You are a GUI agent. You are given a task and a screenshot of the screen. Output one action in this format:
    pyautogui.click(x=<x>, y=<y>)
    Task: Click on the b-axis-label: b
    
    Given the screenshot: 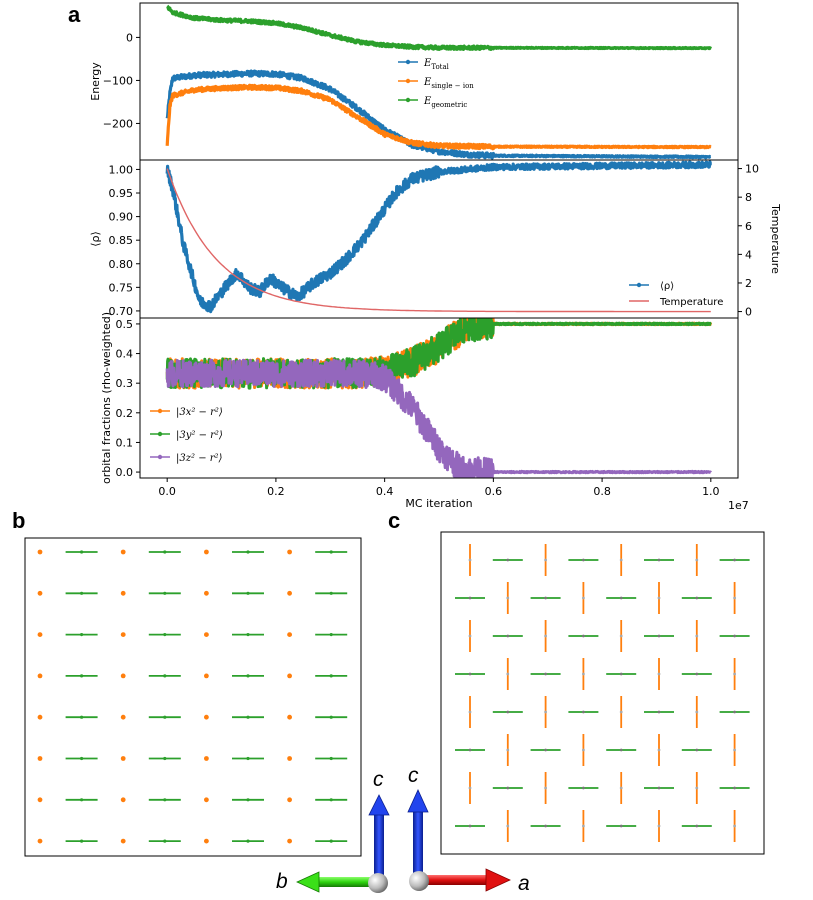 What is the action you would take?
    pyautogui.click(x=282, y=881)
    